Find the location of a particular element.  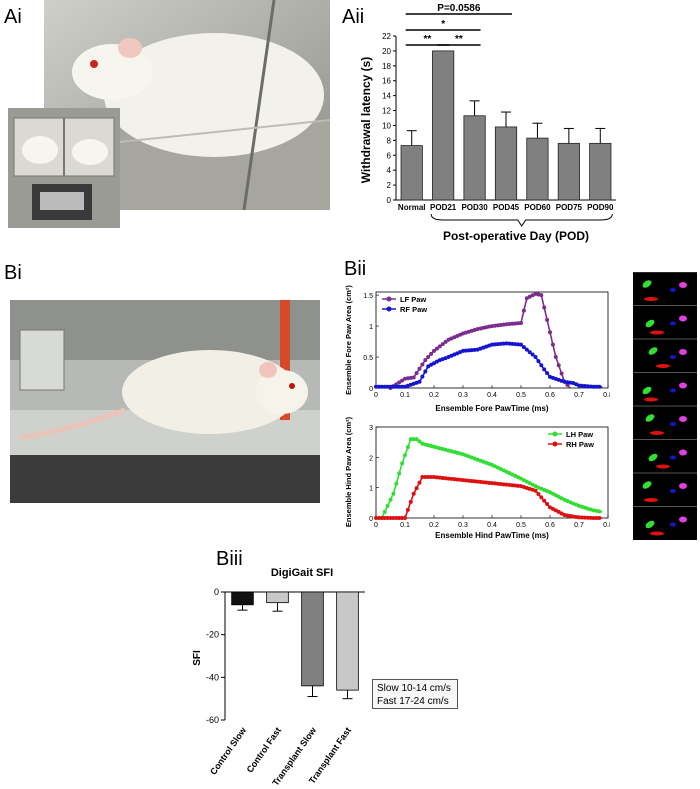

aii-bar is located at coordinates (411, 173).